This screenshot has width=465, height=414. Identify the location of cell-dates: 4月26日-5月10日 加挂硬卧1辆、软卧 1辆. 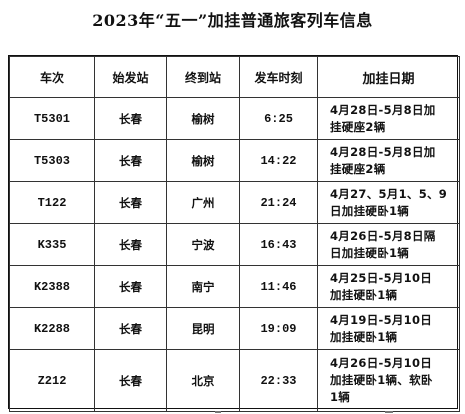
(388, 380).